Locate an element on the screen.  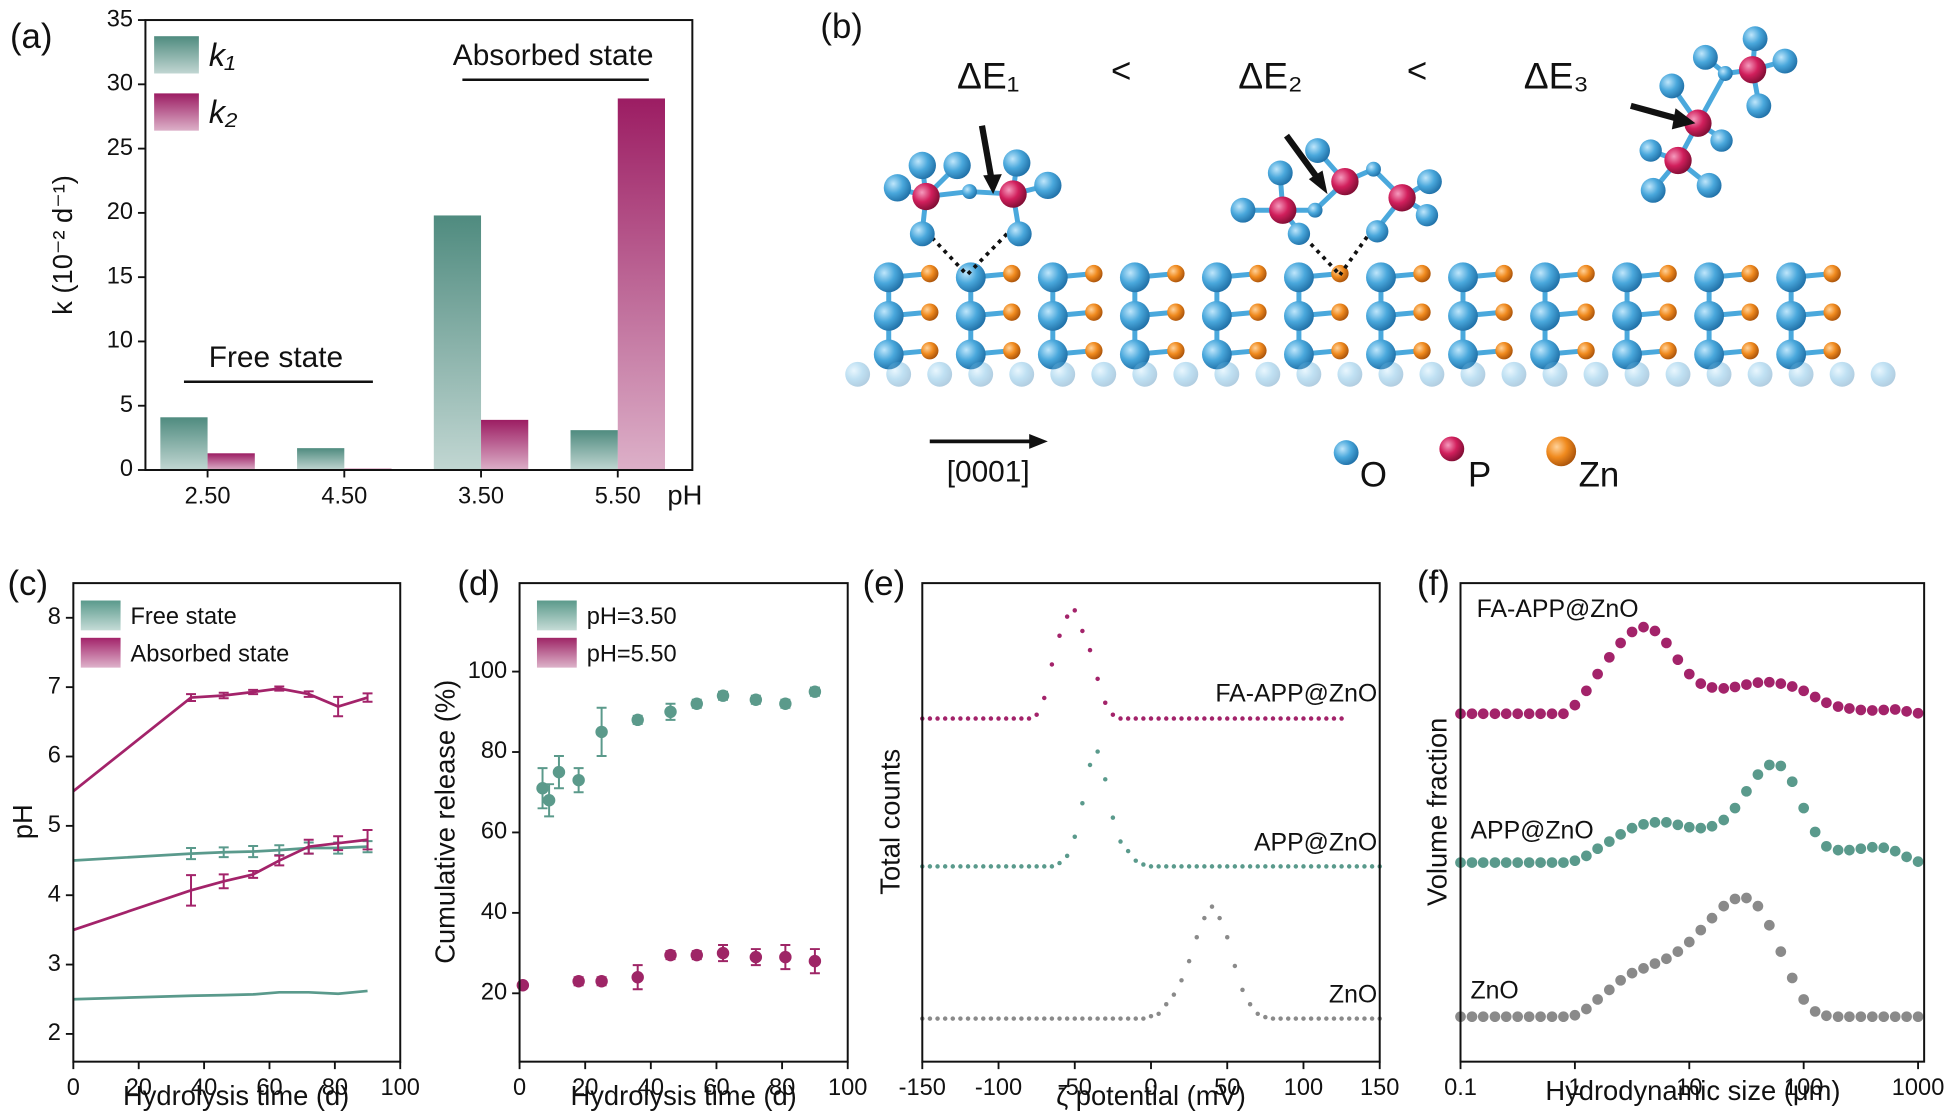
series-label: FA-APP@ZnO is located at coordinates (1296, 694).